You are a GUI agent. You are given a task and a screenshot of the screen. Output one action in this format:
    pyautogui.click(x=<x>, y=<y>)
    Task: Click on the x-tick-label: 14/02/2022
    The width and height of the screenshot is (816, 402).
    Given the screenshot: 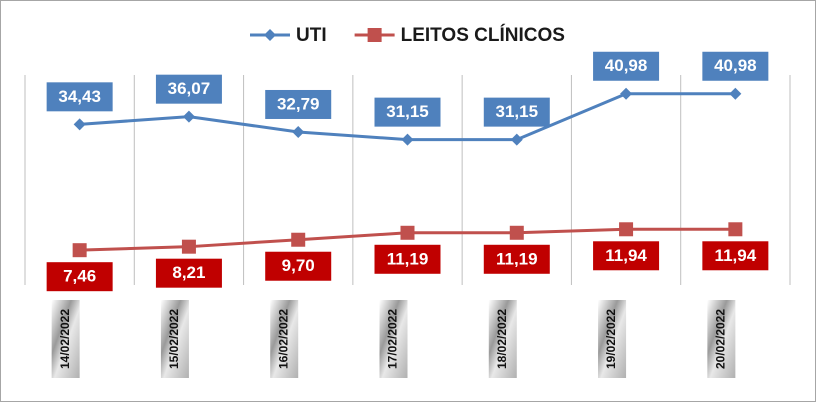 What is the action you would take?
    pyautogui.click(x=65, y=339)
    